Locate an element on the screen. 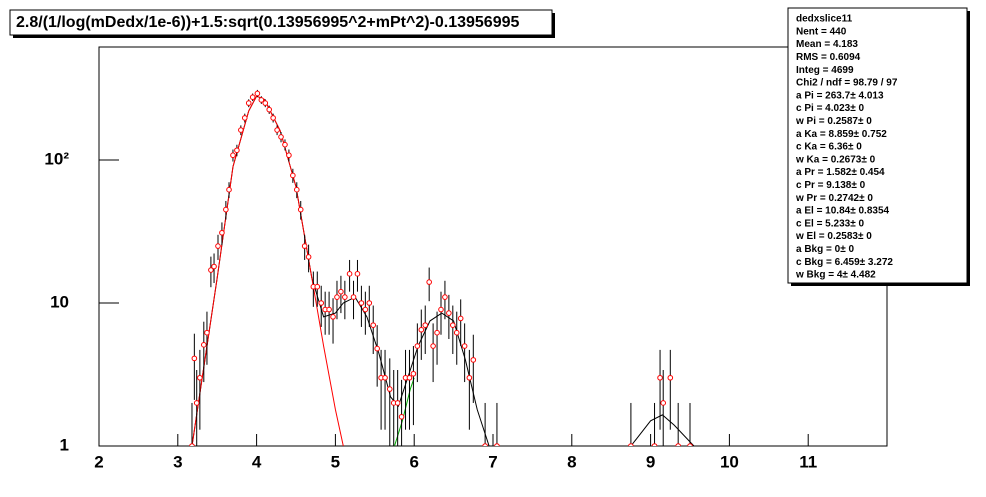  stats-line: a Pr = 1.582± 0.454 is located at coordinates (840, 172).